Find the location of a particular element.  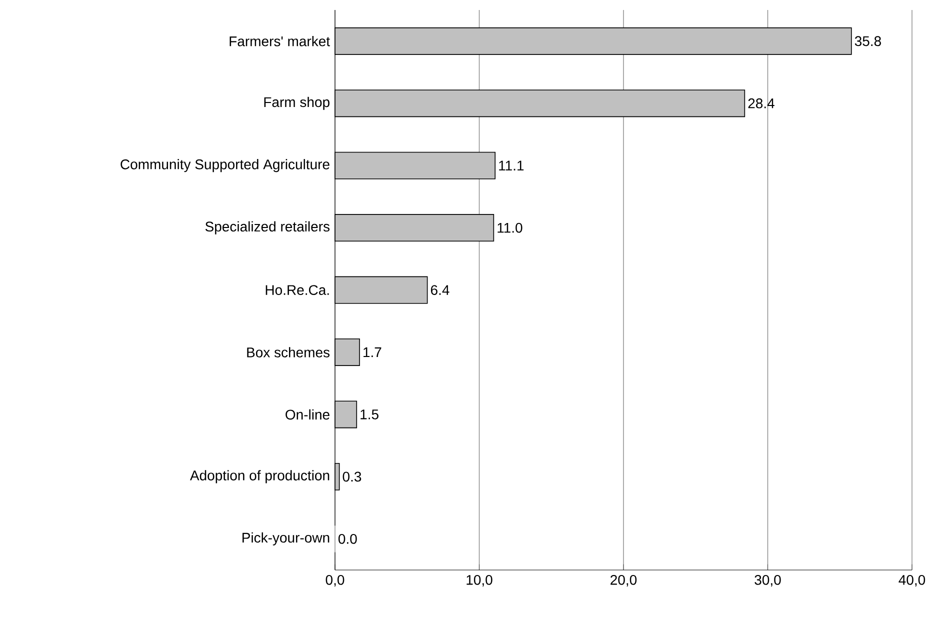

y-tick-label: On-line is located at coordinates (308, 414).